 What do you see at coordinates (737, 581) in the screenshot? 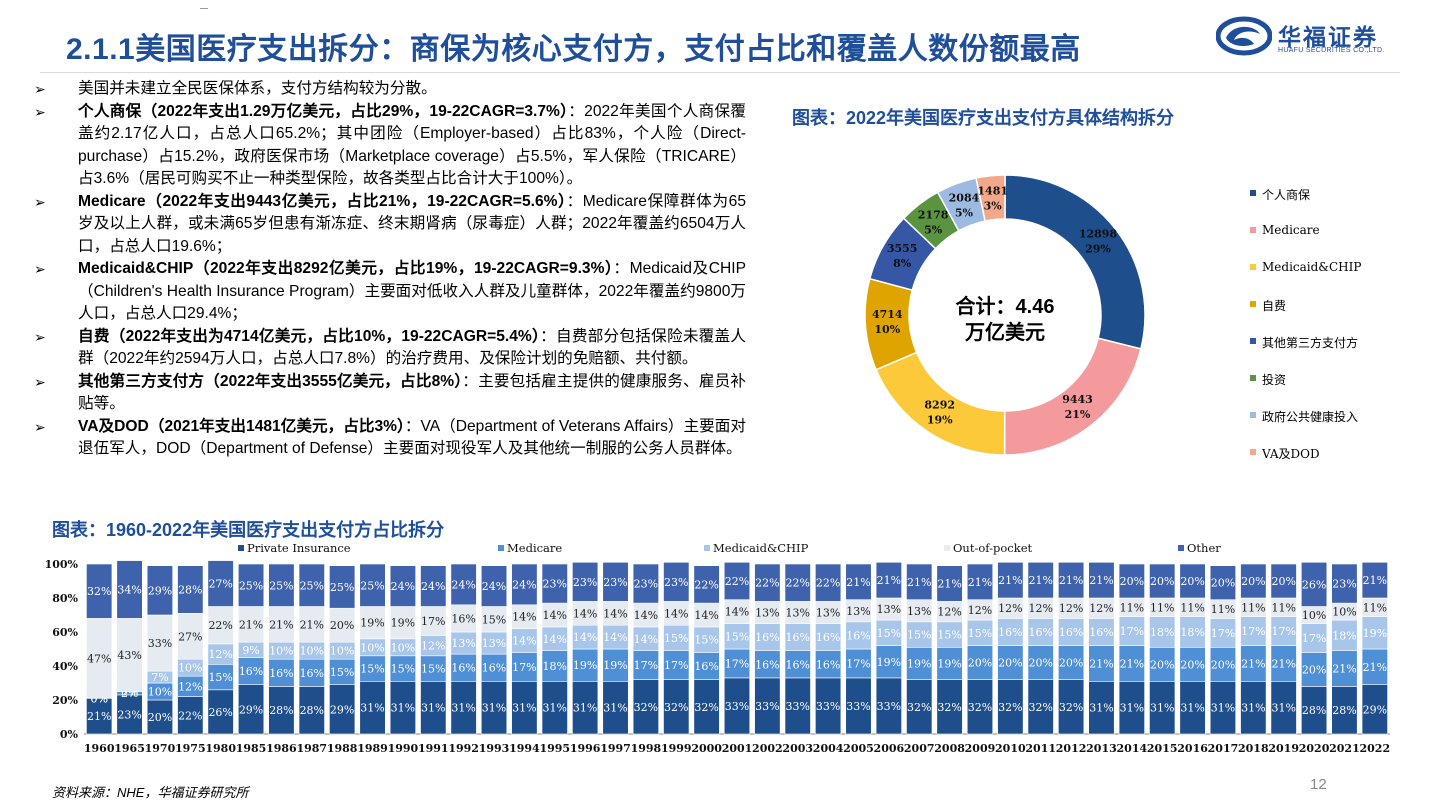
I see `bar-value-label: 22%` at bounding box center [737, 581].